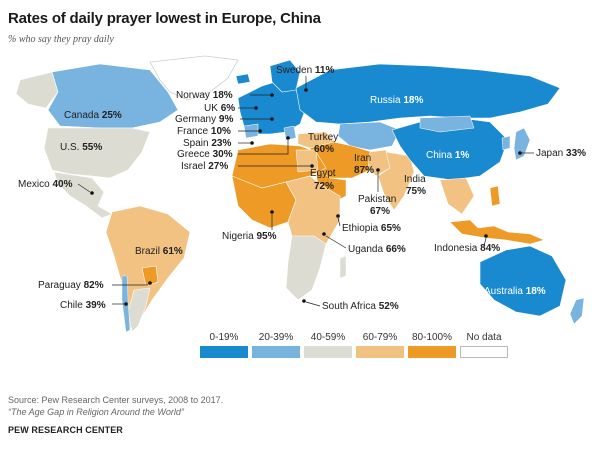 Image resolution: width=598 pixels, height=450 pixels. Describe the element at coordinates (276, 345) in the screenshot. I see `legend-item-20-39: 20-39%` at that location.